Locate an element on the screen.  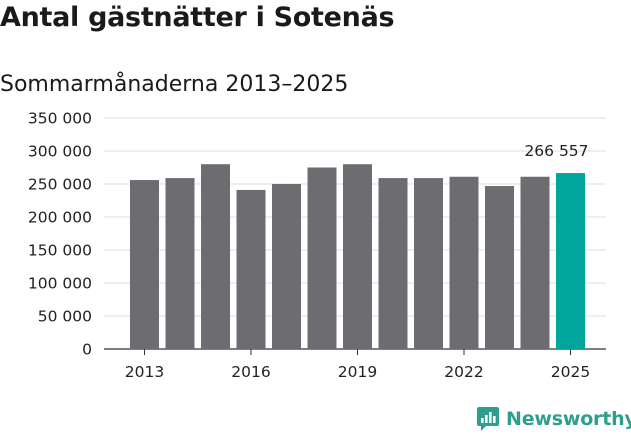
bar-2016 is located at coordinates (251, 269).